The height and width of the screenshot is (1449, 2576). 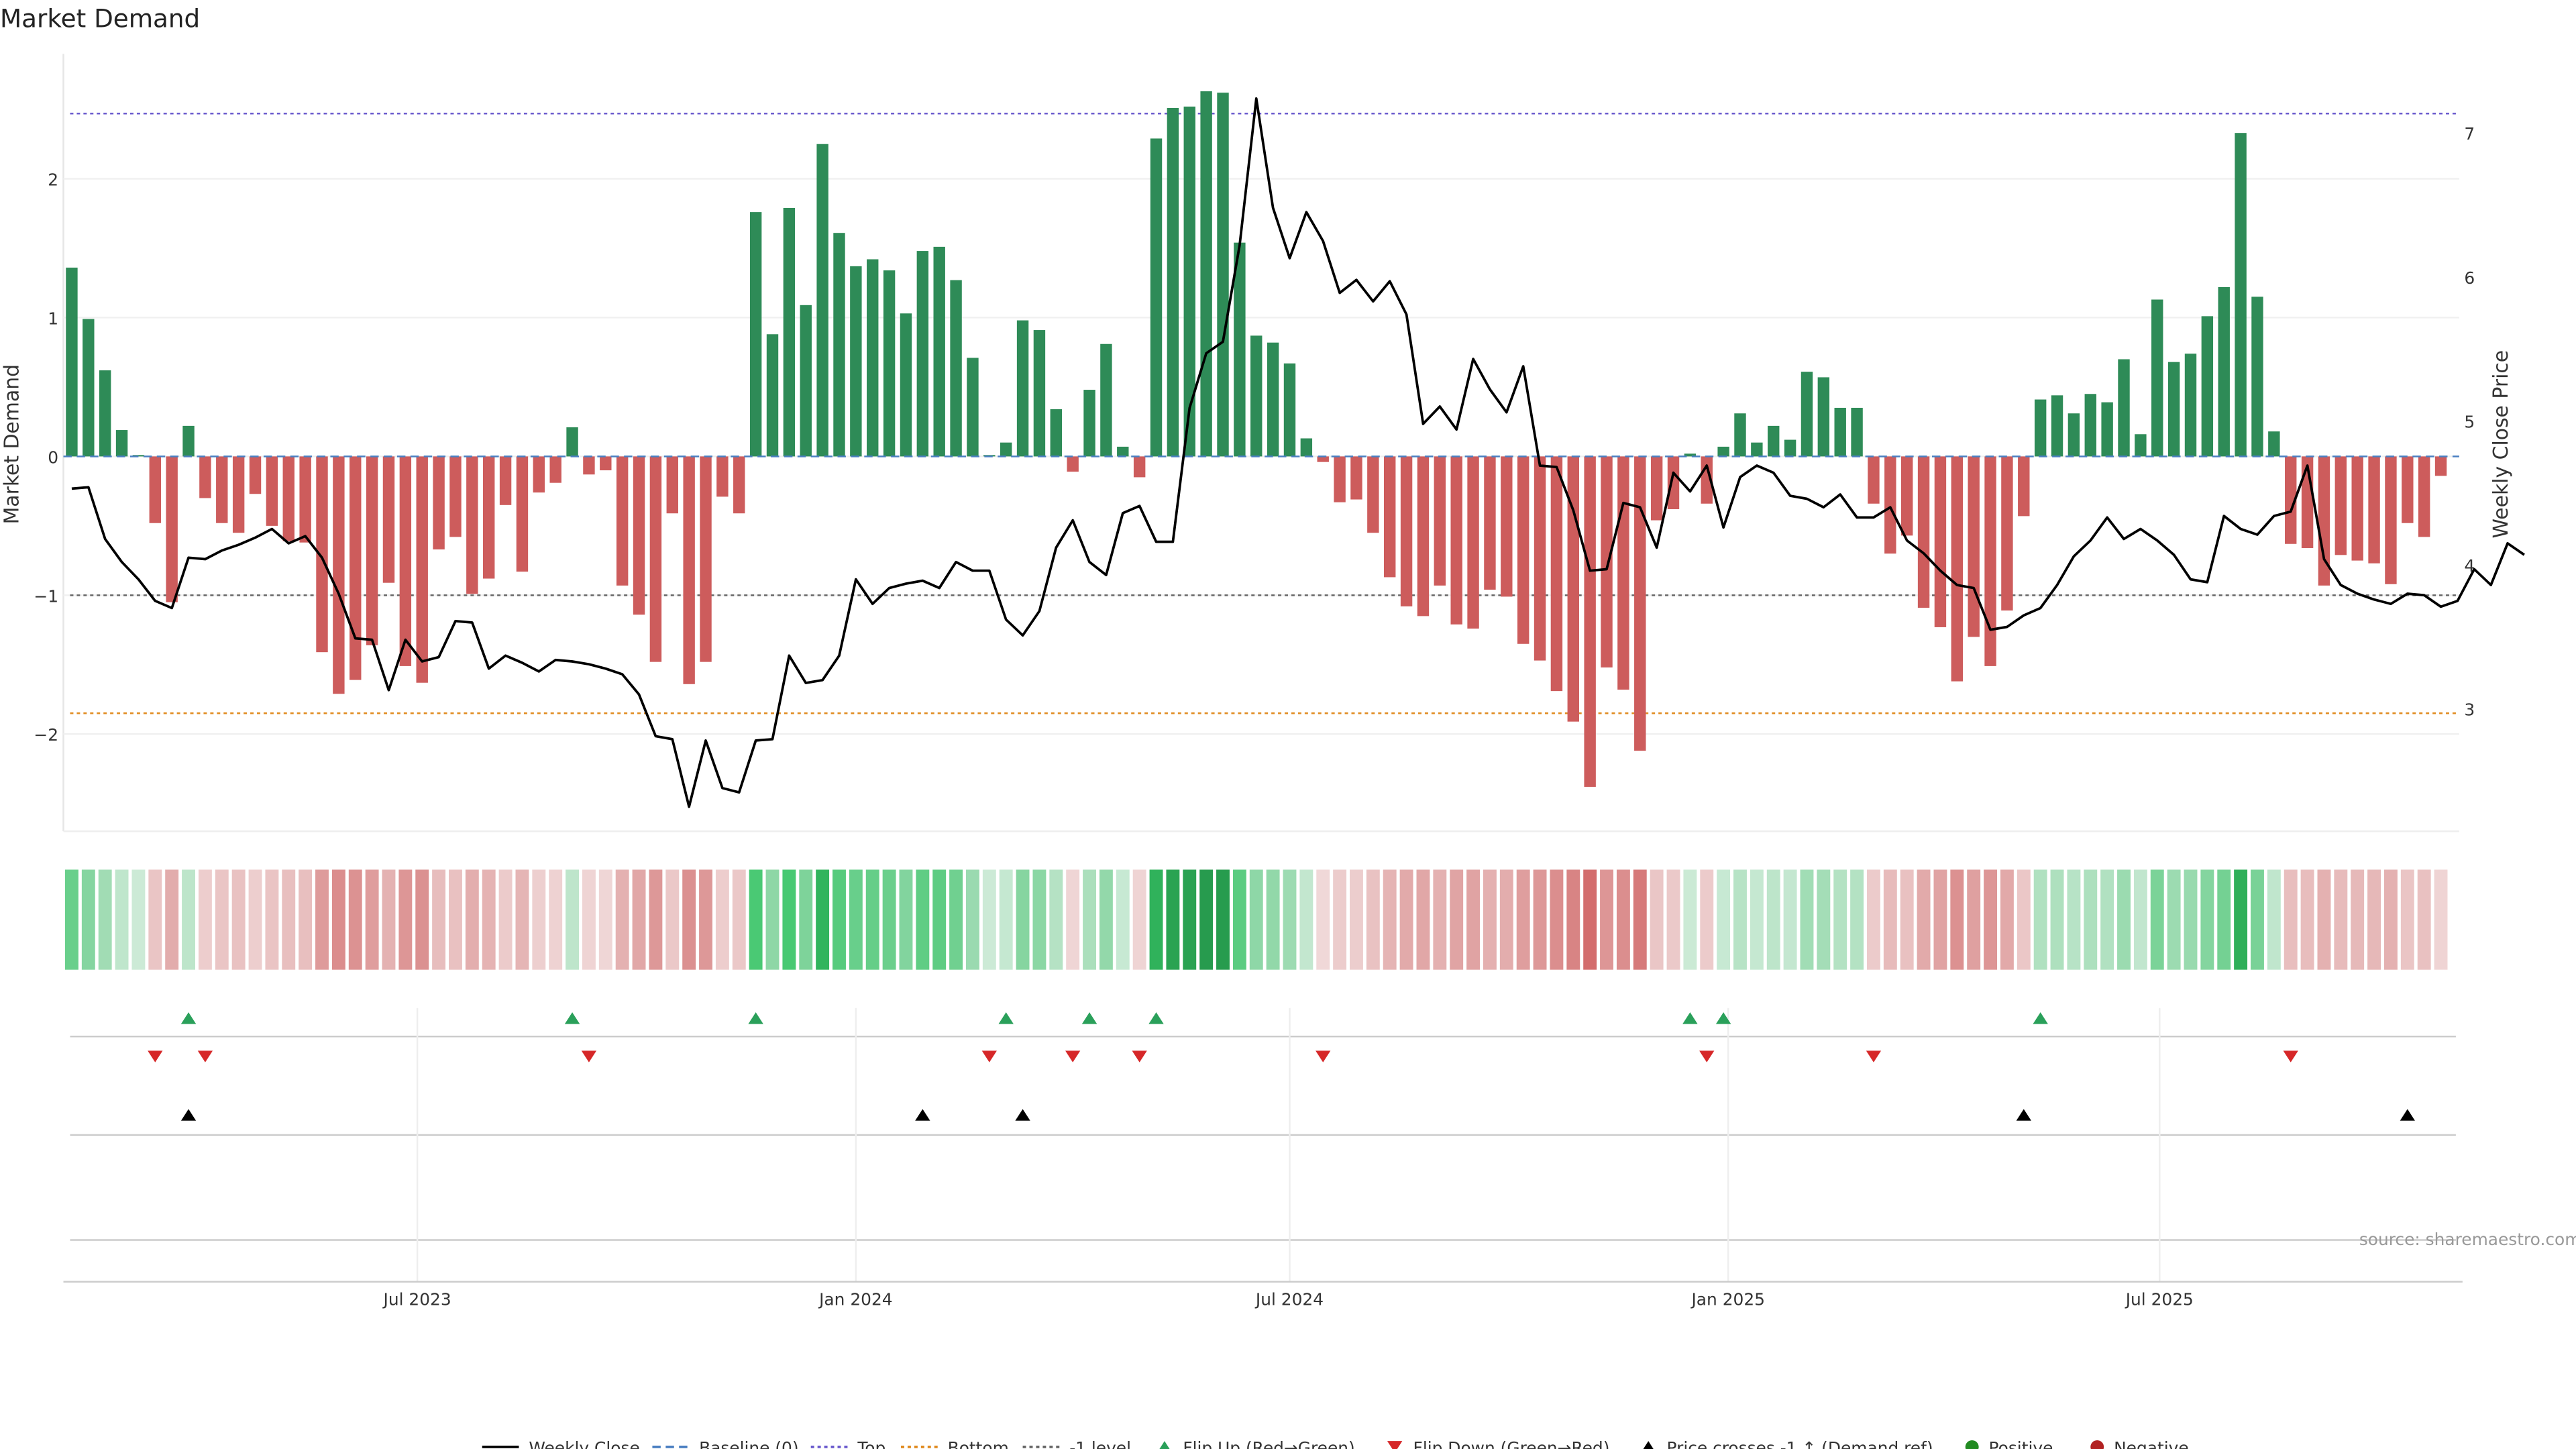 What do you see at coordinates (1263, 1138) in the screenshot?
I see `flip-marker-panel` at bounding box center [1263, 1138].